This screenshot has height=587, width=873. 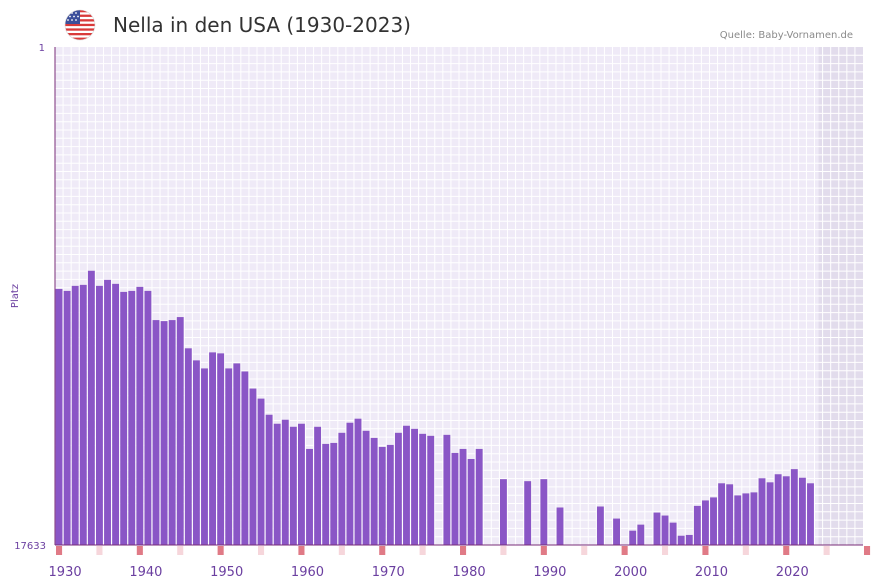 I want to click on decade-marker-1929, so click(x=59, y=550).